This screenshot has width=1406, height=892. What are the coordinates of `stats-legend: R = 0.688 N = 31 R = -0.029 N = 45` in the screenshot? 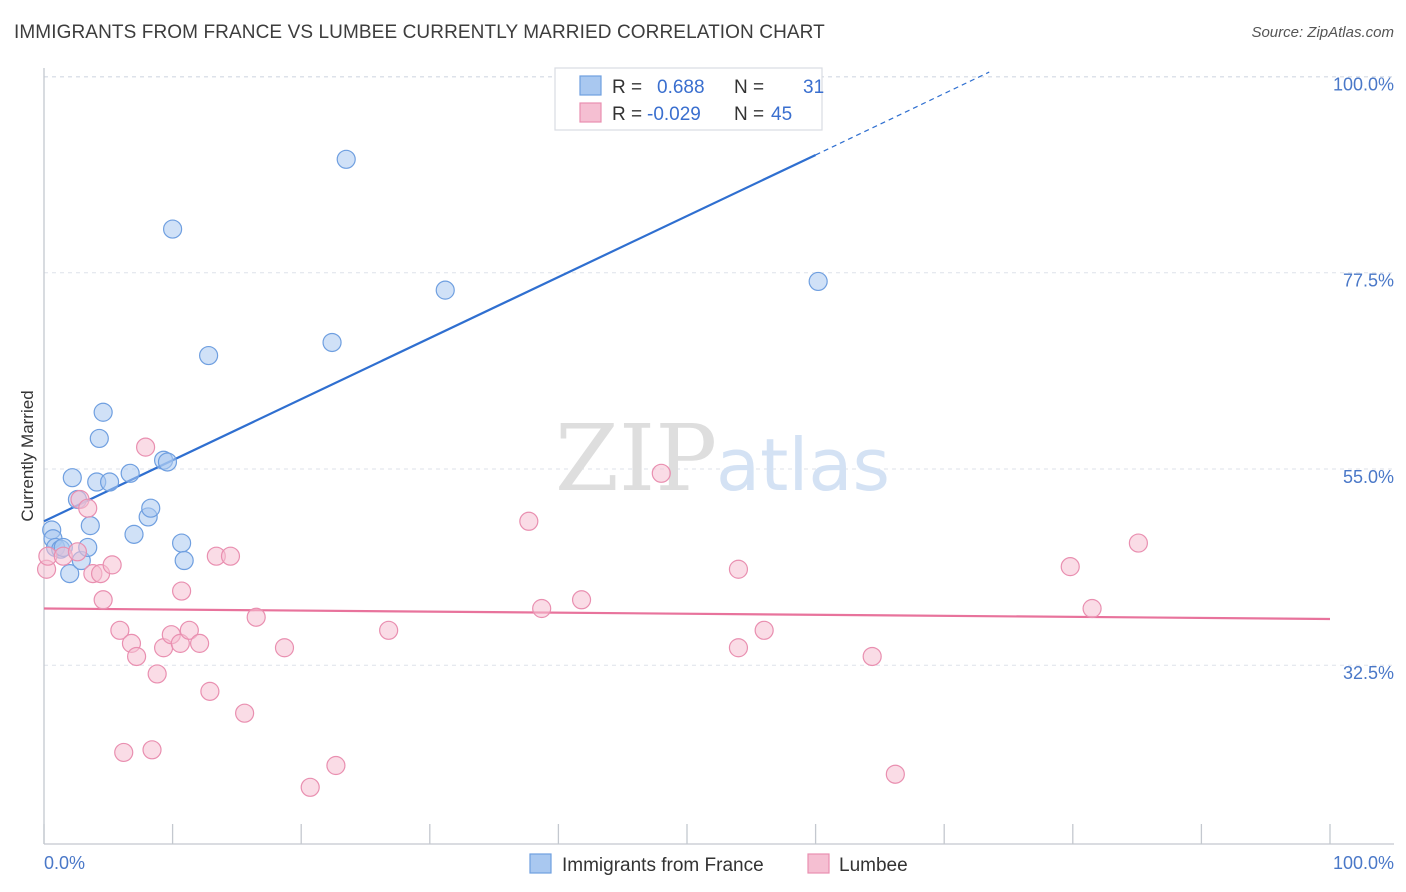 It's located at (689, 99).